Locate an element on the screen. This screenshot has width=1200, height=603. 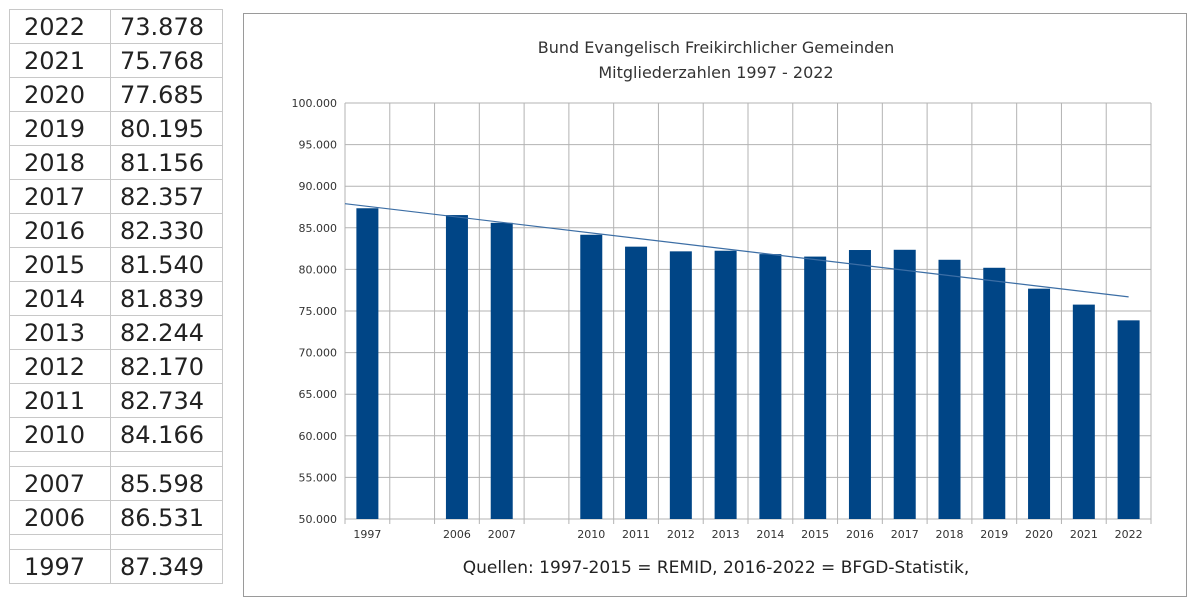
table-row: 2019 80.195 is located at coordinates (116, 128).